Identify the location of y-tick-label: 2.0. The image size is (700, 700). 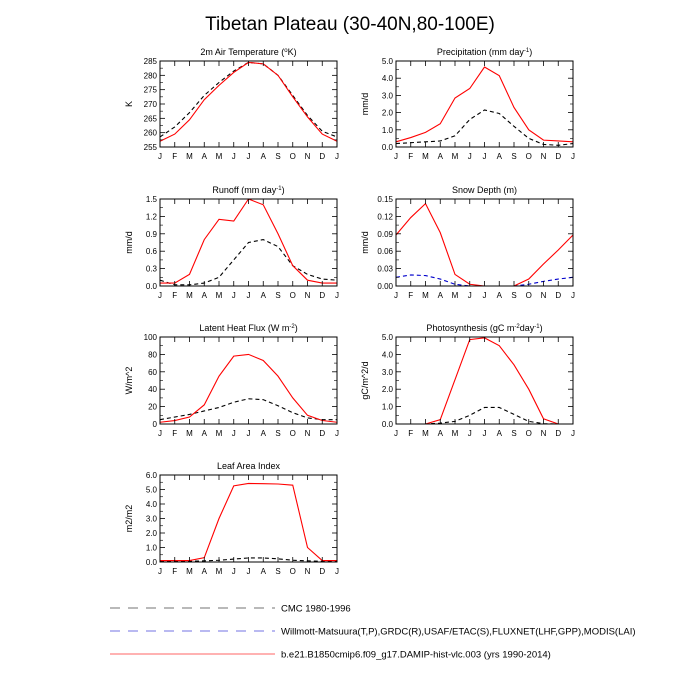
(152, 533).